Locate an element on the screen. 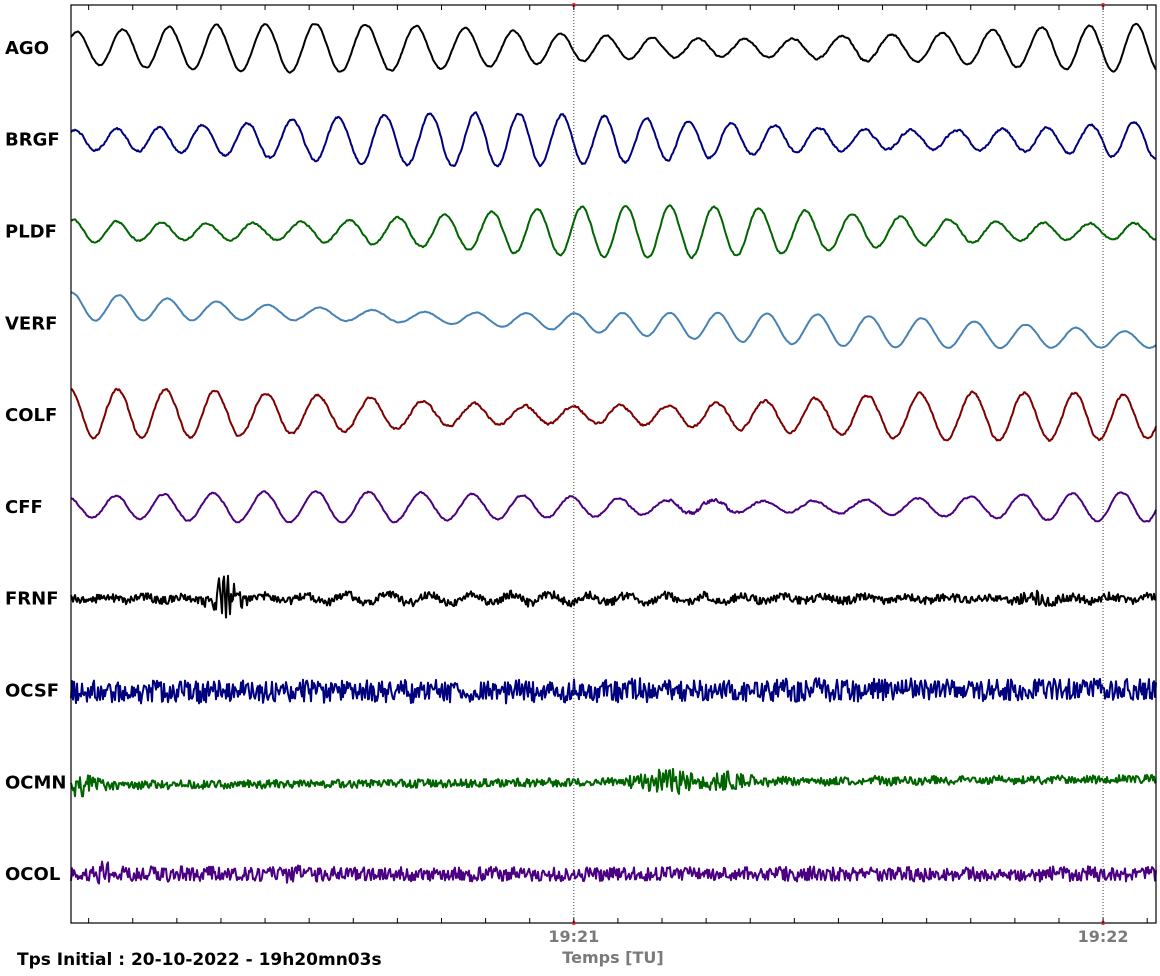  station-label-ocol: OCOL is located at coordinates (32, 874).